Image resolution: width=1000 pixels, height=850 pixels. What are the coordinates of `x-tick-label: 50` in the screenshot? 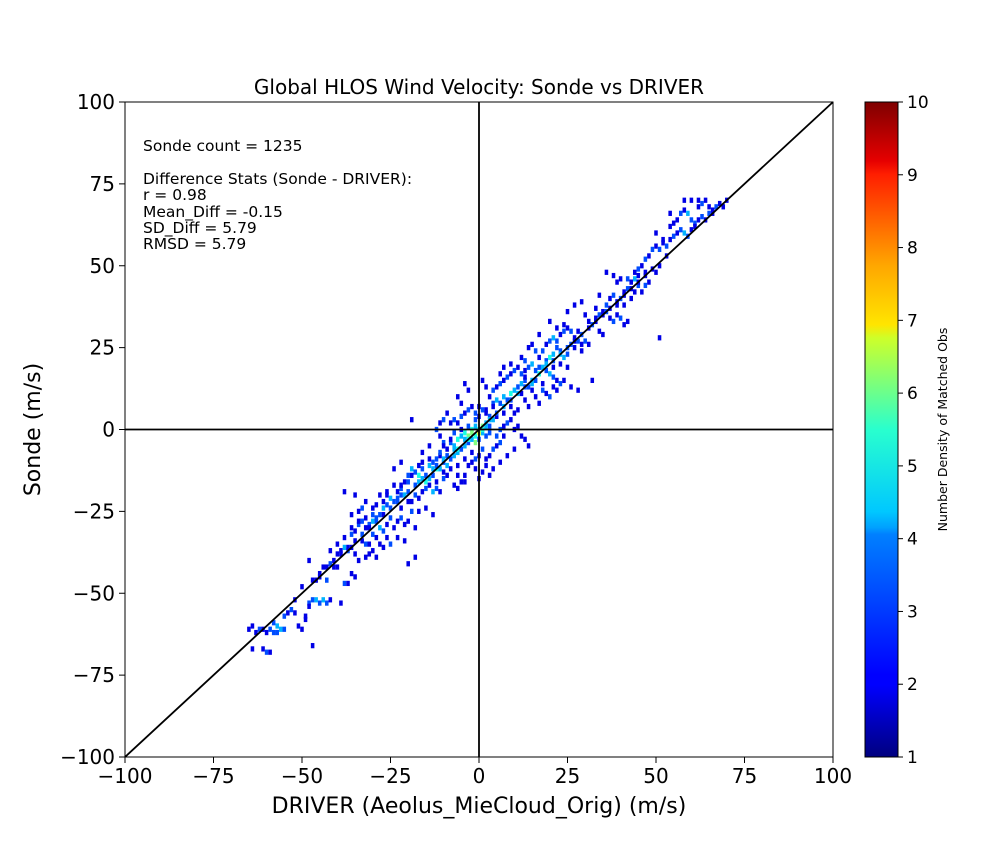 It's located at (655, 776).